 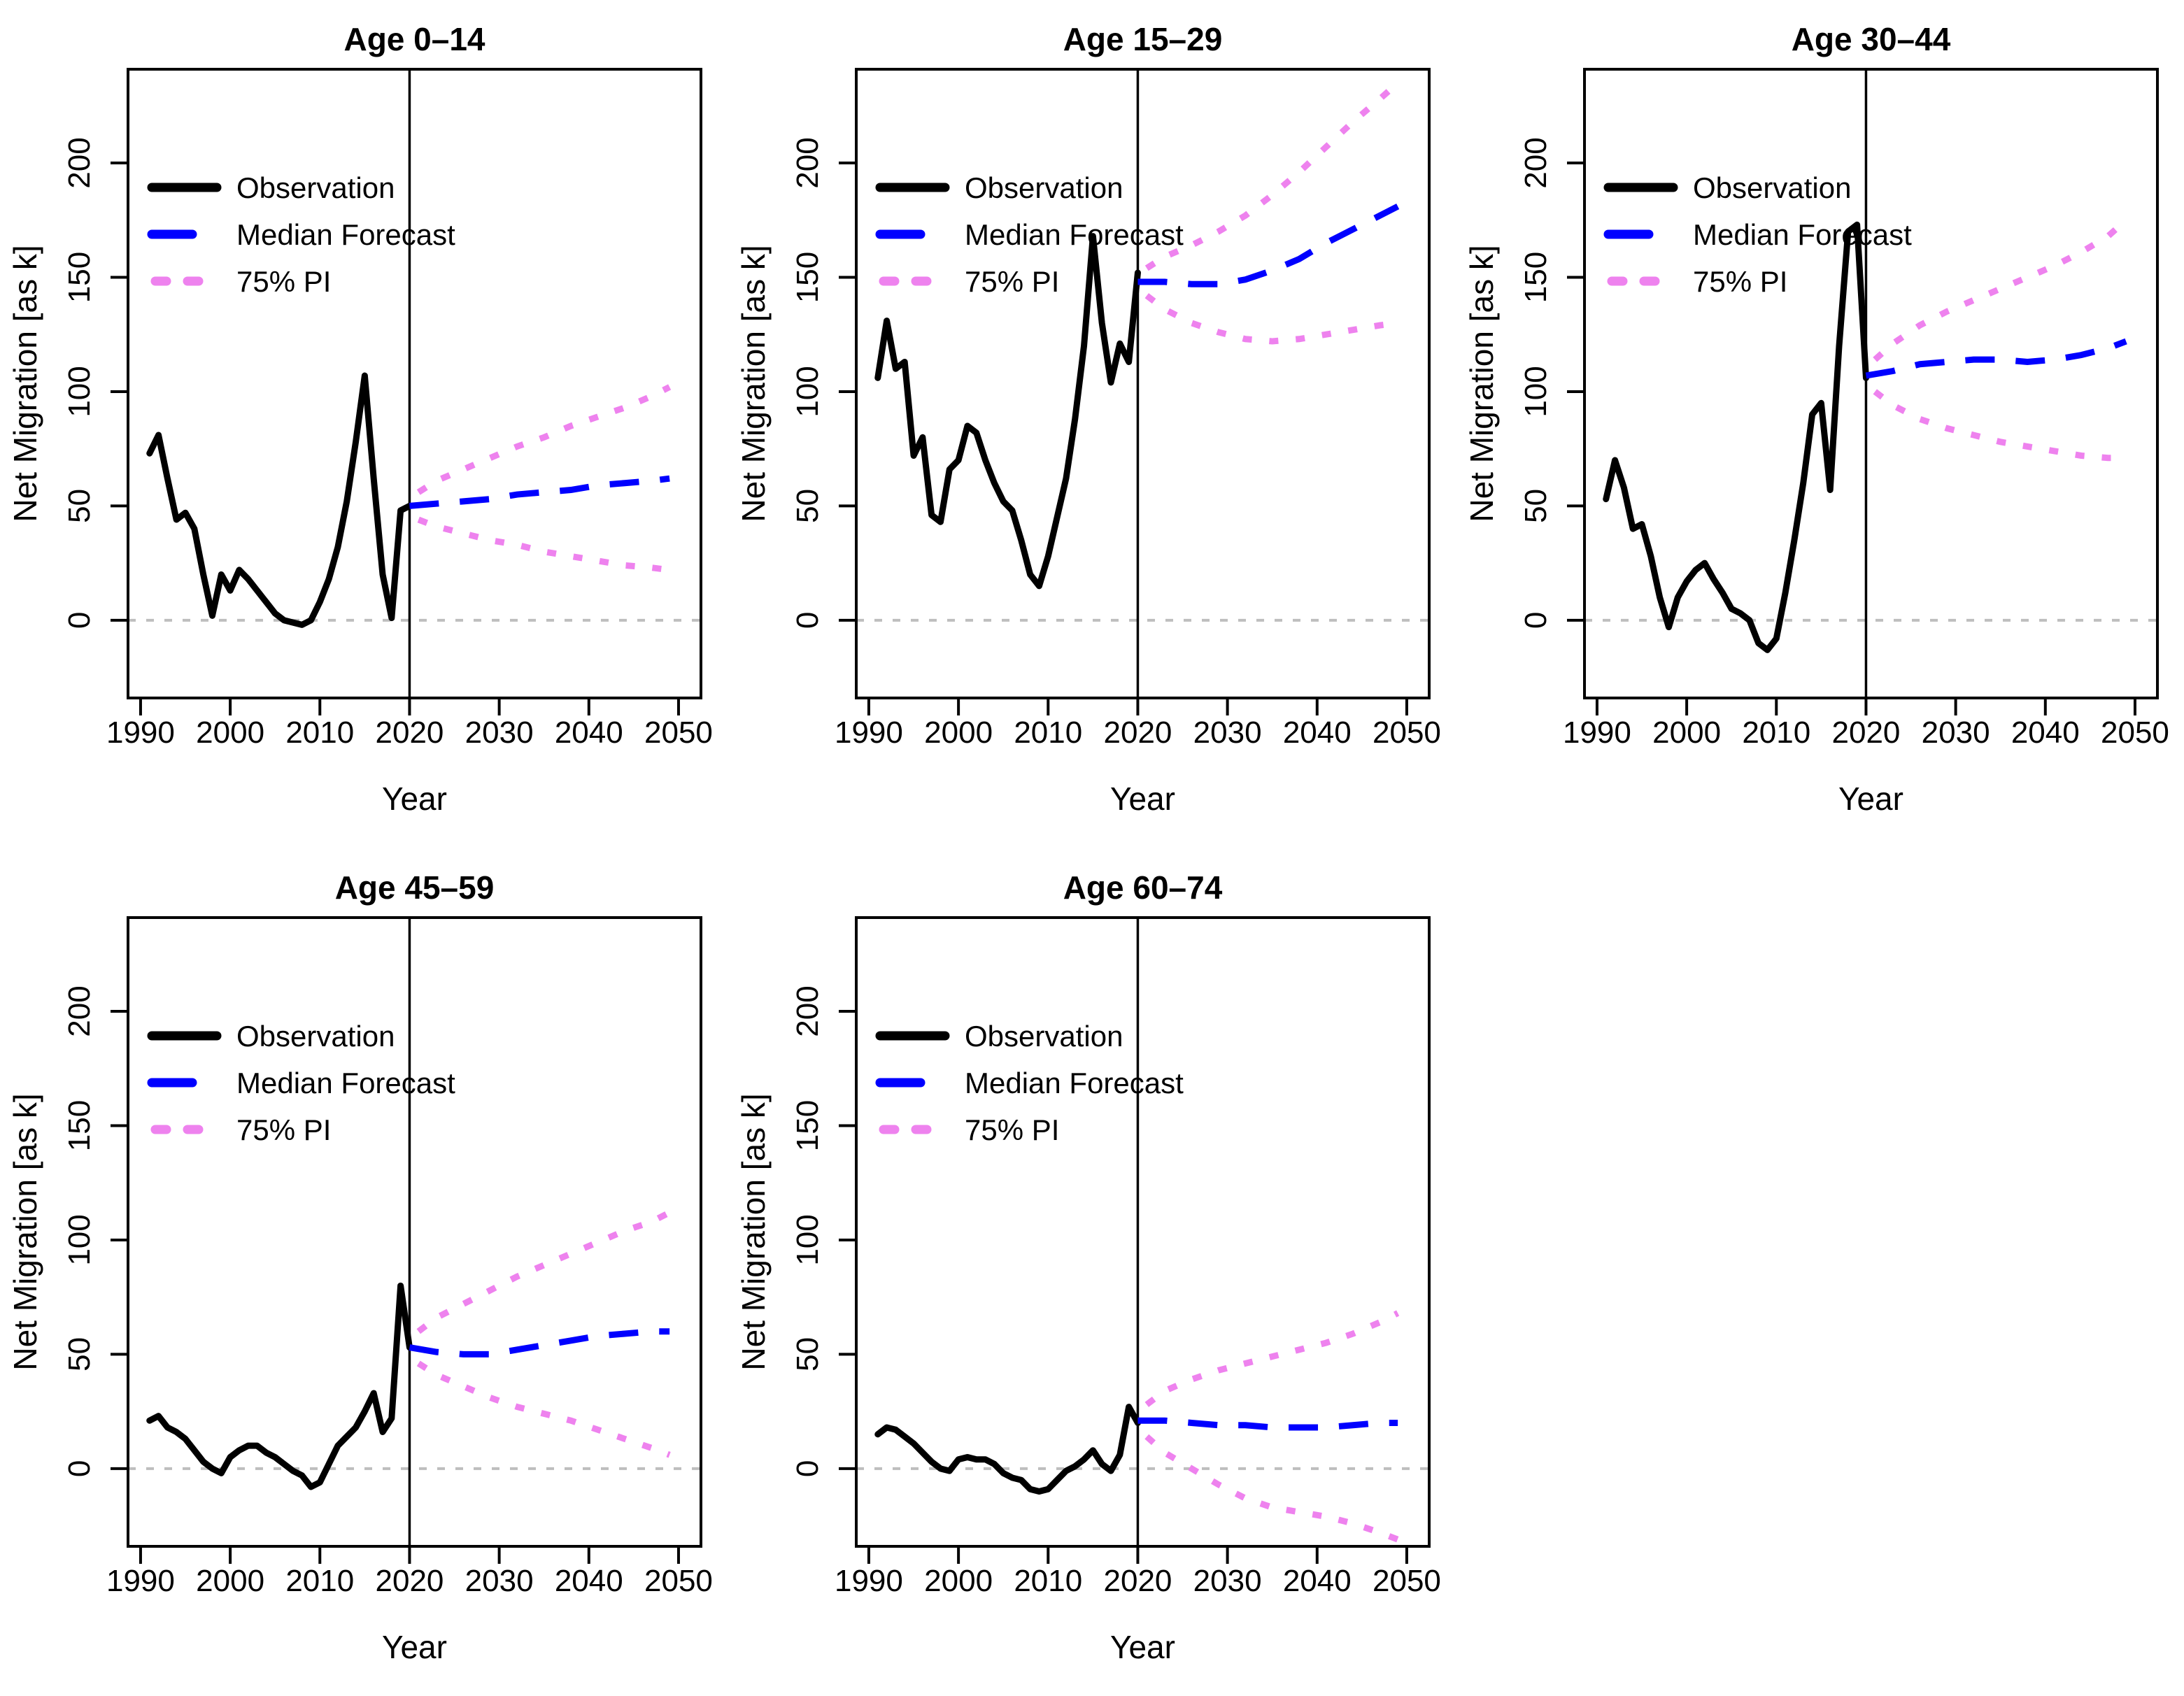 What do you see at coordinates (1267, 1424) in the screenshot?
I see `median-forecast-line` at bounding box center [1267, 1424].